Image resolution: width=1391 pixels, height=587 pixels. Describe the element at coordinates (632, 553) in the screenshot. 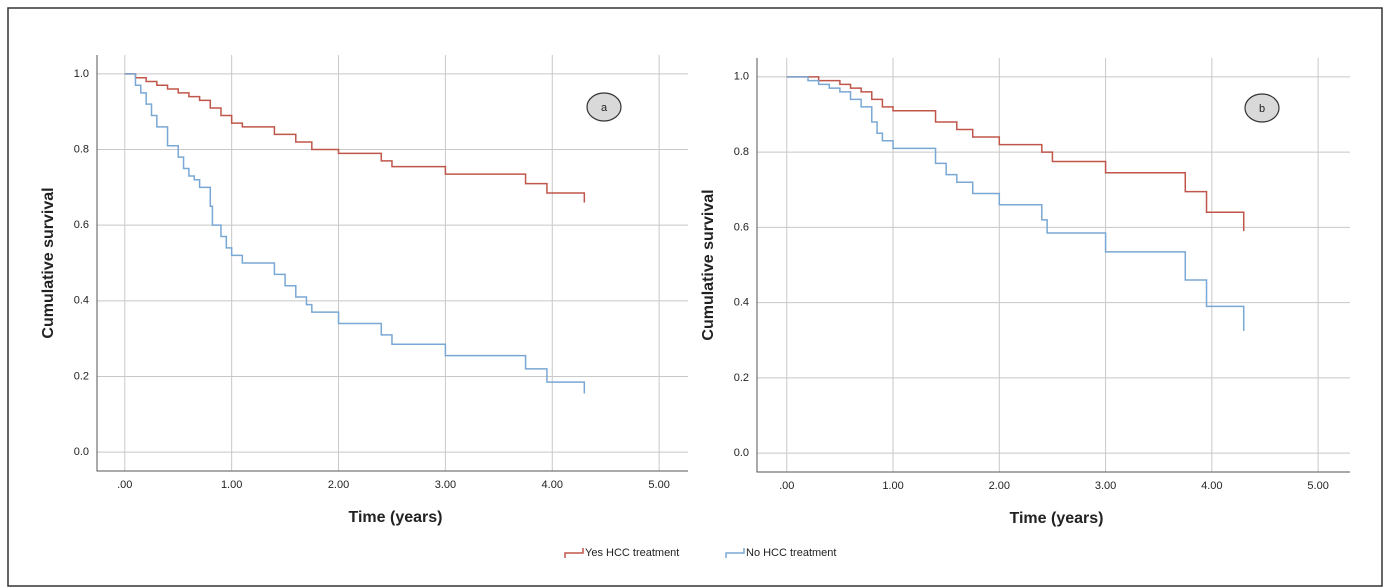

I see `legend-label: Yes HCC treatment` at that location.